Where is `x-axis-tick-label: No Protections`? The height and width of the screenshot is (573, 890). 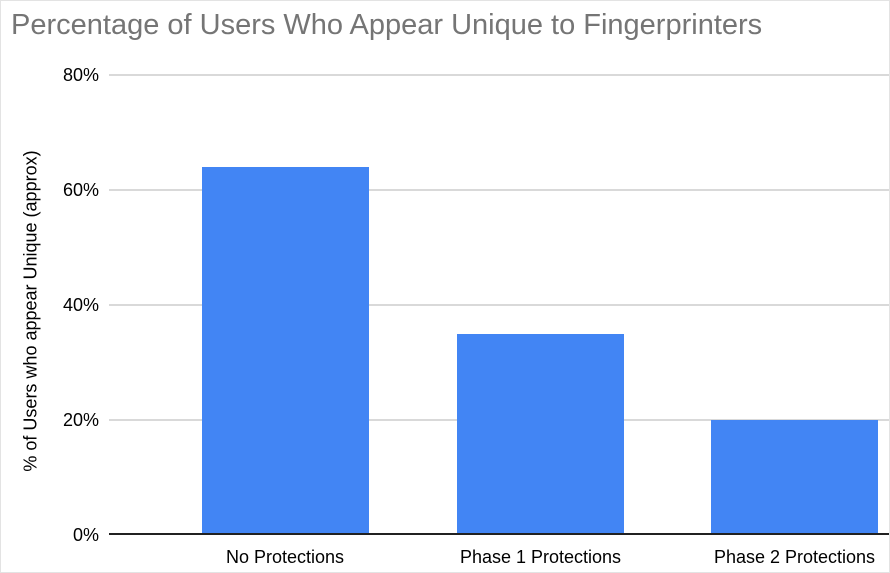
x-axis-tick-label: No Protections is located at coordinates (285, 557).